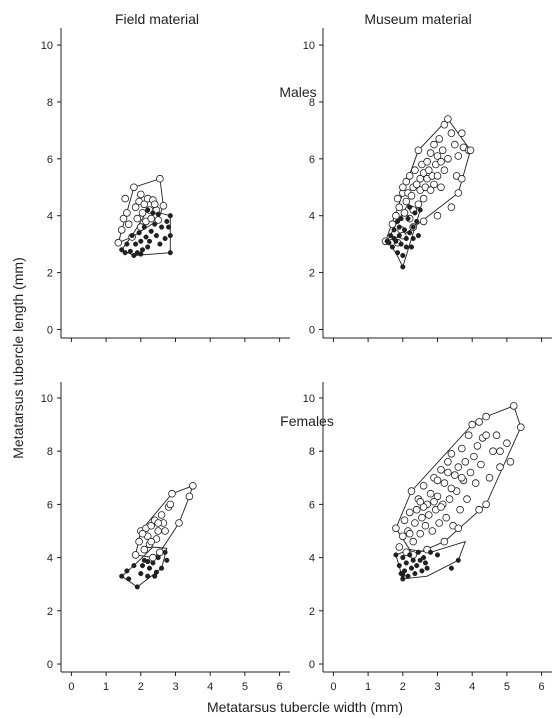 The image size is (557, 718). What do you see at coordinates (297, 92) in the screenshot?
I see `panel-label-males: Males` at bounding box center [297, 92].